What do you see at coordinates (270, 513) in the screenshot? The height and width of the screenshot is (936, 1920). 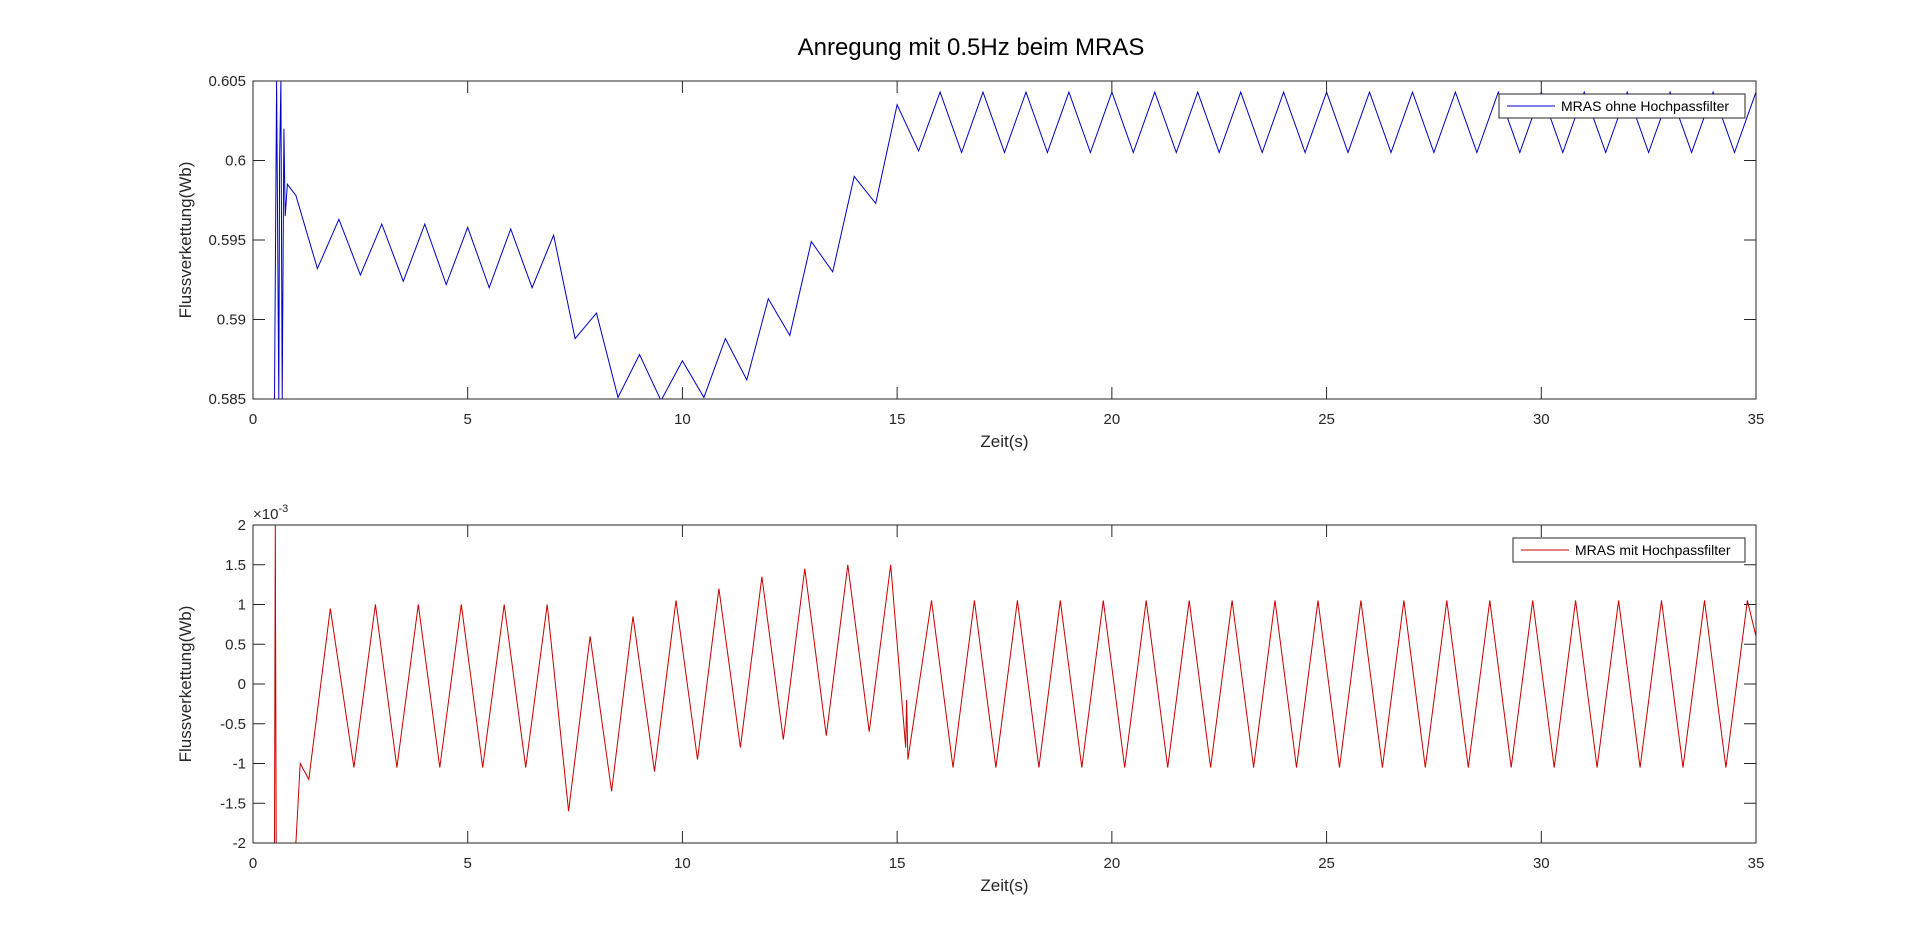 I see `y-exponent-label: ×10⁻³` at bounding box center [270, 513].